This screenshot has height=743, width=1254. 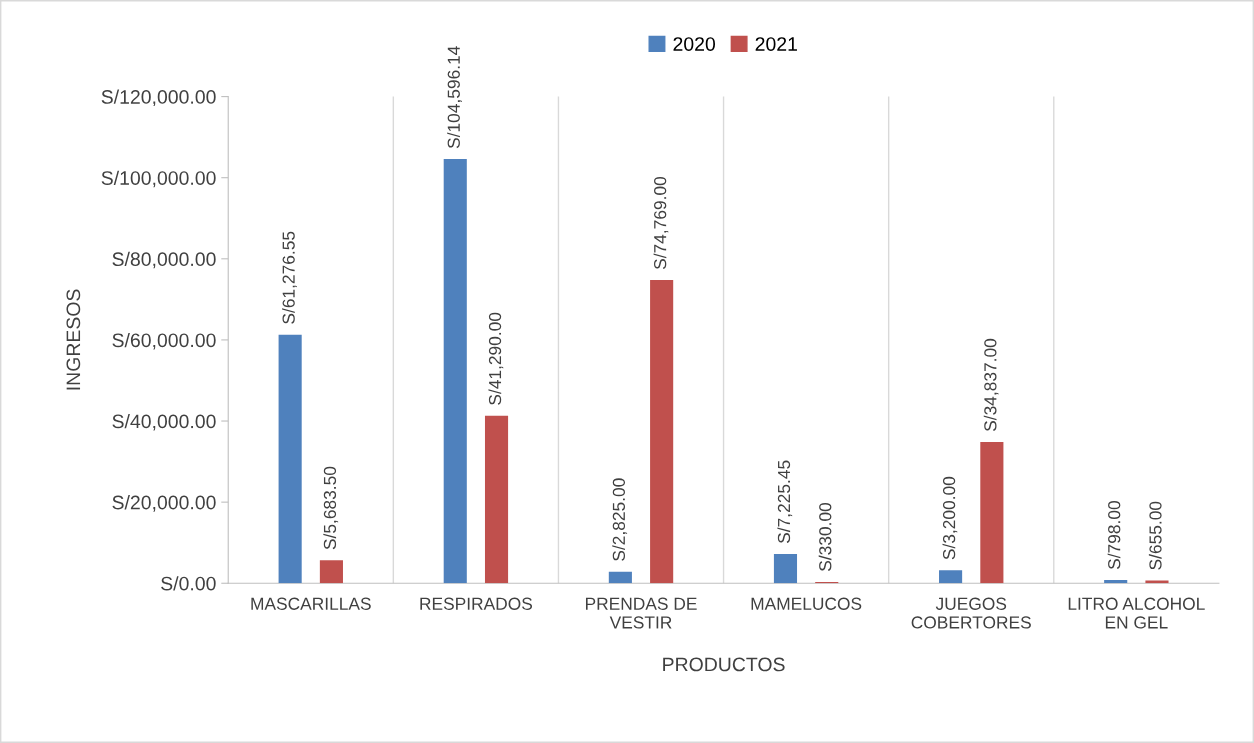 What do you see at coordinates (331, 508) in the screenshot?
I see `data-label: S/5,683.50` at bounding box center [331, 508].